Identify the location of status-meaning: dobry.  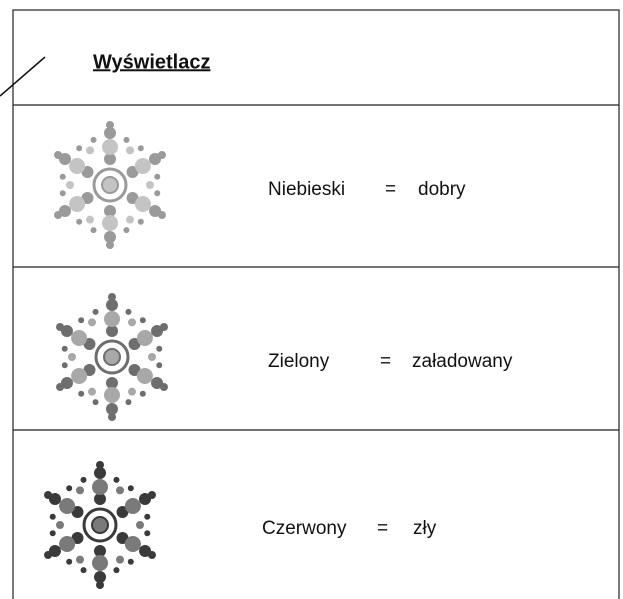
(442, 189).